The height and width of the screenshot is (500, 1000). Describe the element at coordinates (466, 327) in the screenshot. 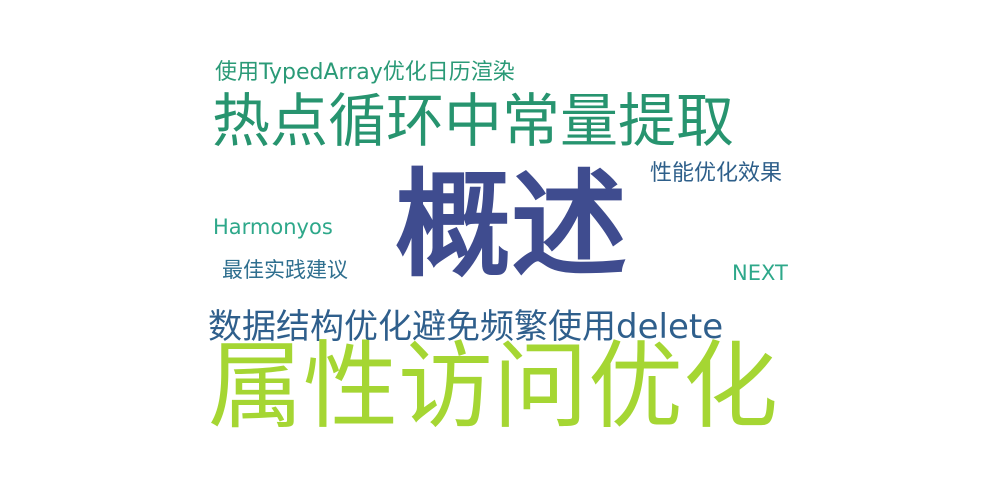

I see `word-data-structure: 数据结构优化避免频繁使用delete` at that location.